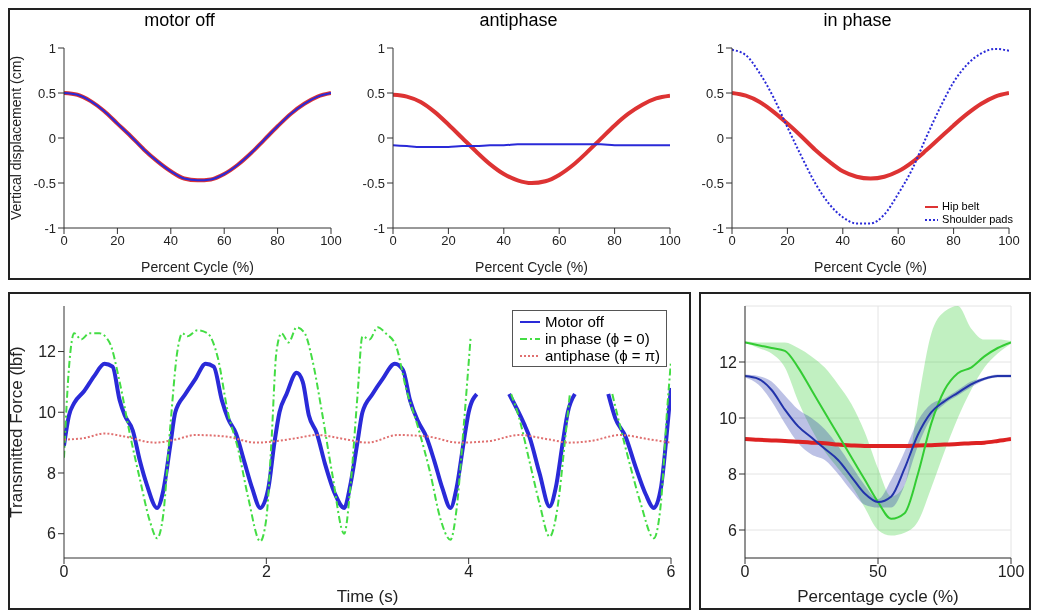  I want to click on x-tick-label: 50, so click(878, 572).